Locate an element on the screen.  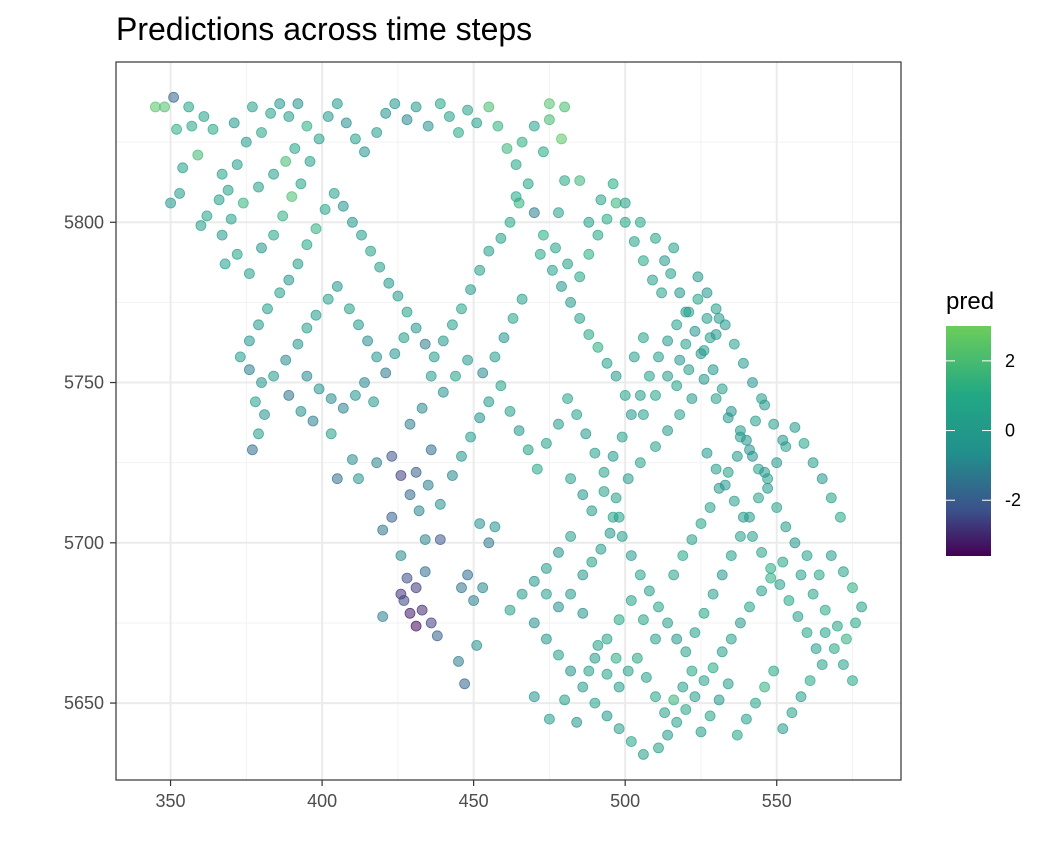
x-tick-label: 450 is located at coordinates (474, 801).